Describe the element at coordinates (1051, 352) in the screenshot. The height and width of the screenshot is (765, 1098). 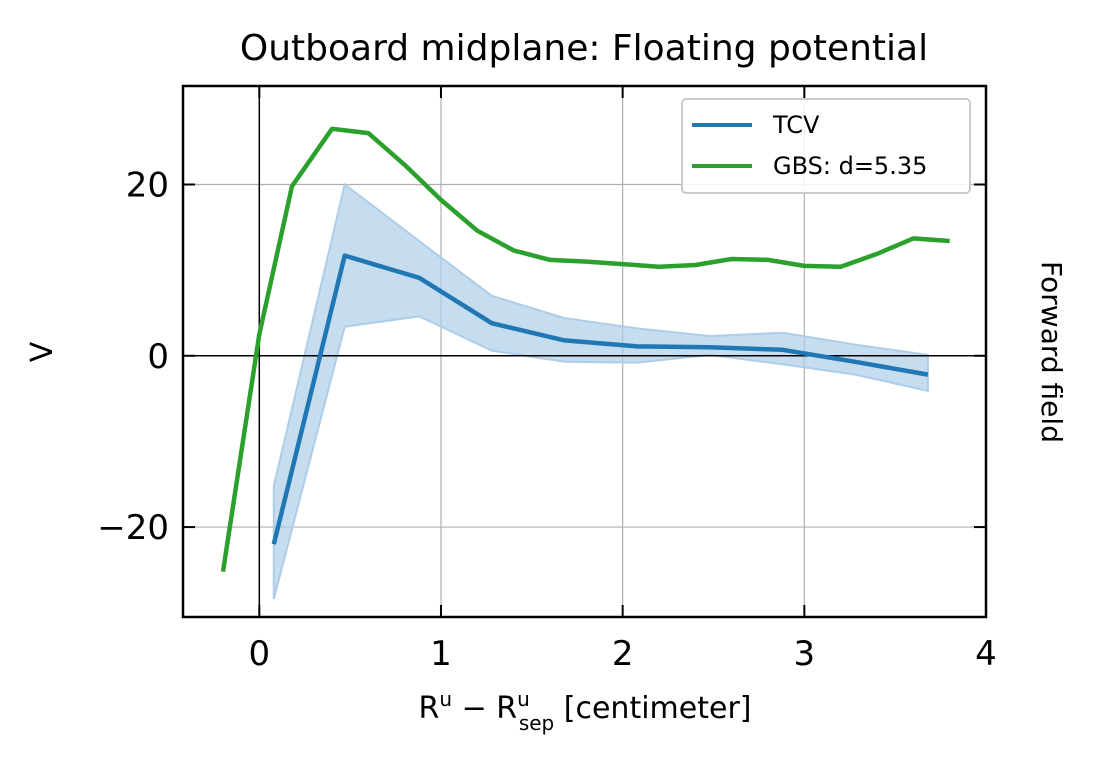
I see `side-label: Forward field` at that location.